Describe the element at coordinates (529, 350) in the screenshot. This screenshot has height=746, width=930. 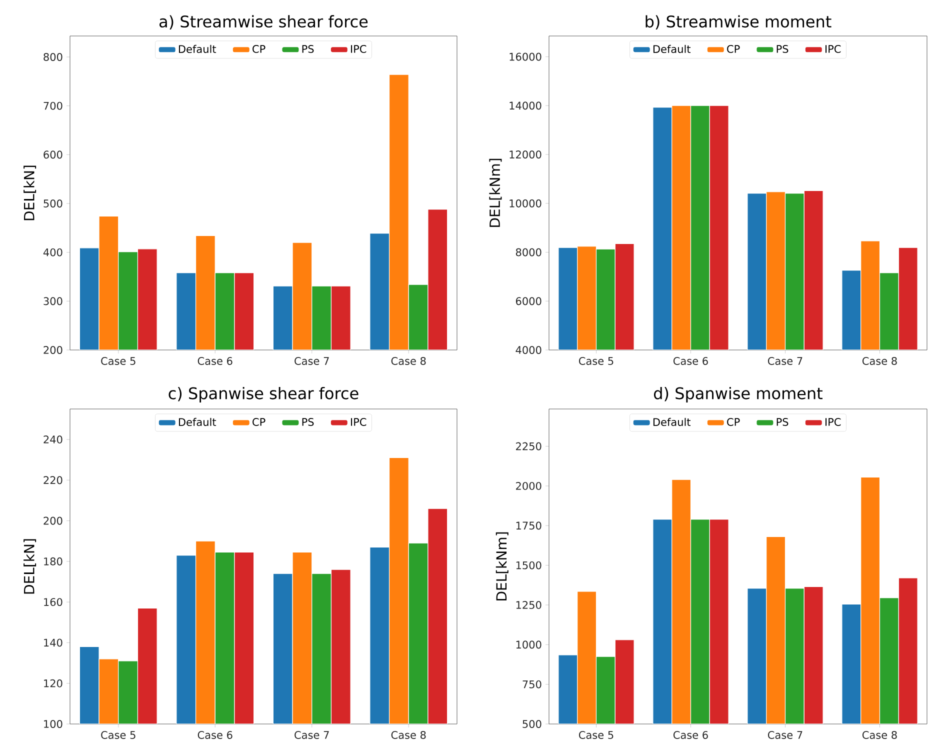
I see `y-tick-label: 4000` at that location.